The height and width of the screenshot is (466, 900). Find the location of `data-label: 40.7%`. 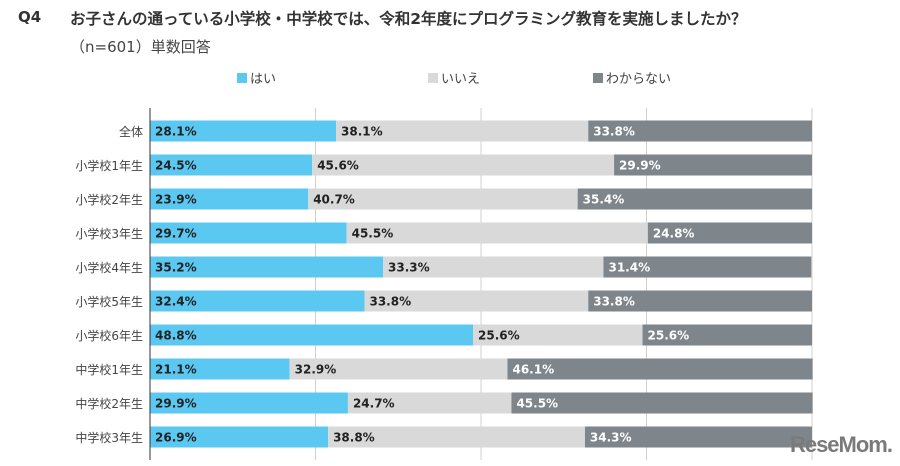

data-label: 40.7% is located at coordinates (334, 200).